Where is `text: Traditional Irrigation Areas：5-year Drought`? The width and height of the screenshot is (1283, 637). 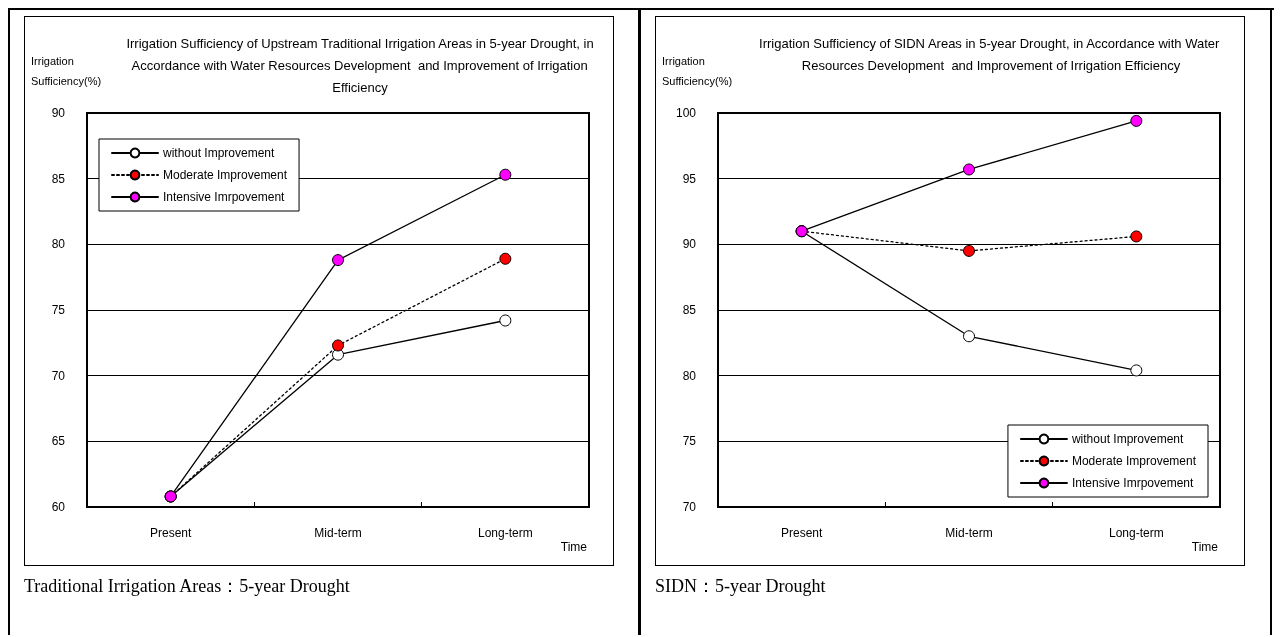
text: Traditional Irrigation Areas：5-year Drought is located at coordinates (187, 586).